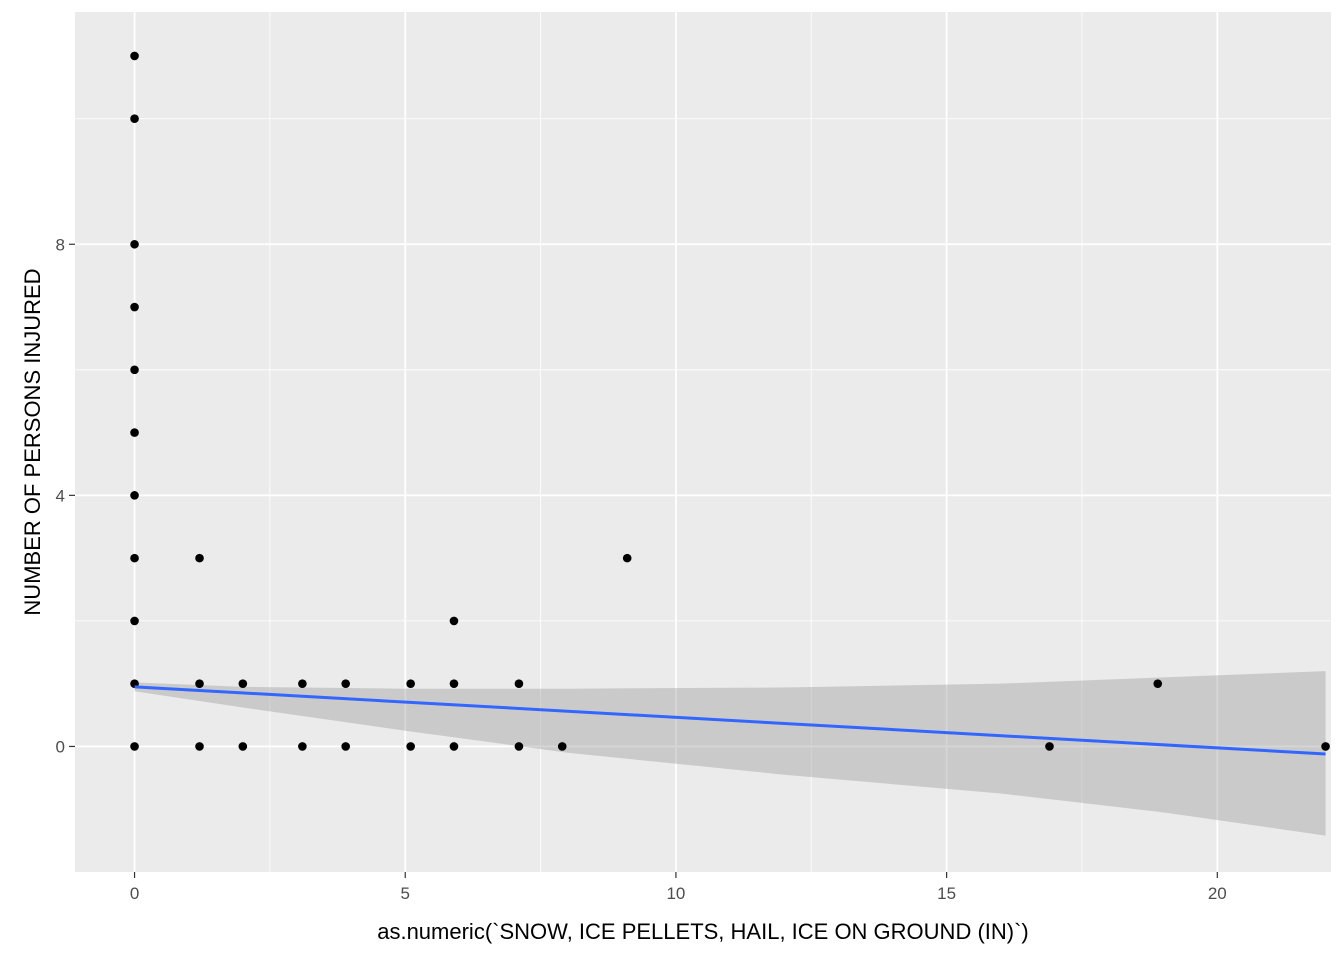 The image size is (1344, 960). I want to click on x-tick-label: 10, so click(675, 893).